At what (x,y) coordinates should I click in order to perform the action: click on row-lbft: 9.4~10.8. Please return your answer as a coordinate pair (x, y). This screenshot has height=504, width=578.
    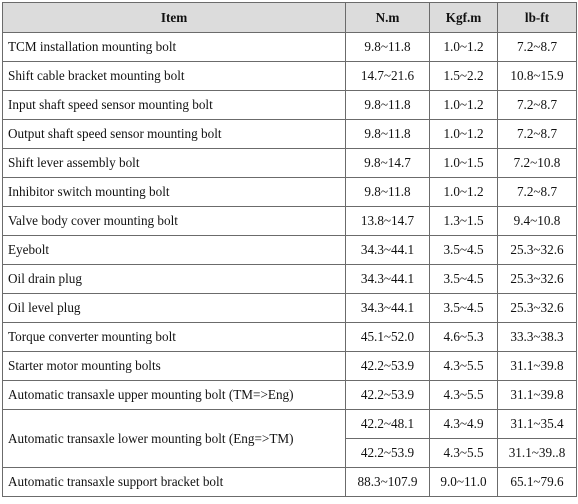
    Looking at the image, I should click on (537, 221).